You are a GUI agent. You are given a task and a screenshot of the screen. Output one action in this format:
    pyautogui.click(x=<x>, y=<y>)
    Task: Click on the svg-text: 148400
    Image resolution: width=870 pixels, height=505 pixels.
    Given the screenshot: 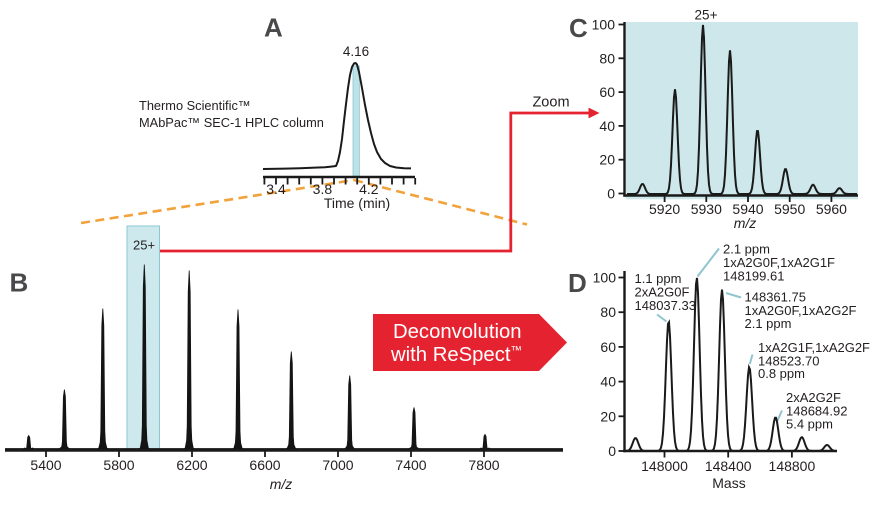 What is the action you would take?
    pyautogui.click(x=728, y=466)
    